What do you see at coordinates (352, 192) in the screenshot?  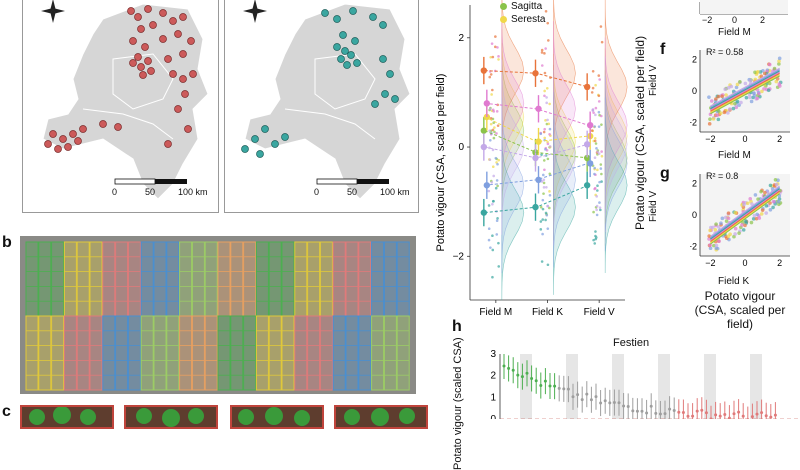 I see `scale-label-50: 50` at bounding box center [352, 192].